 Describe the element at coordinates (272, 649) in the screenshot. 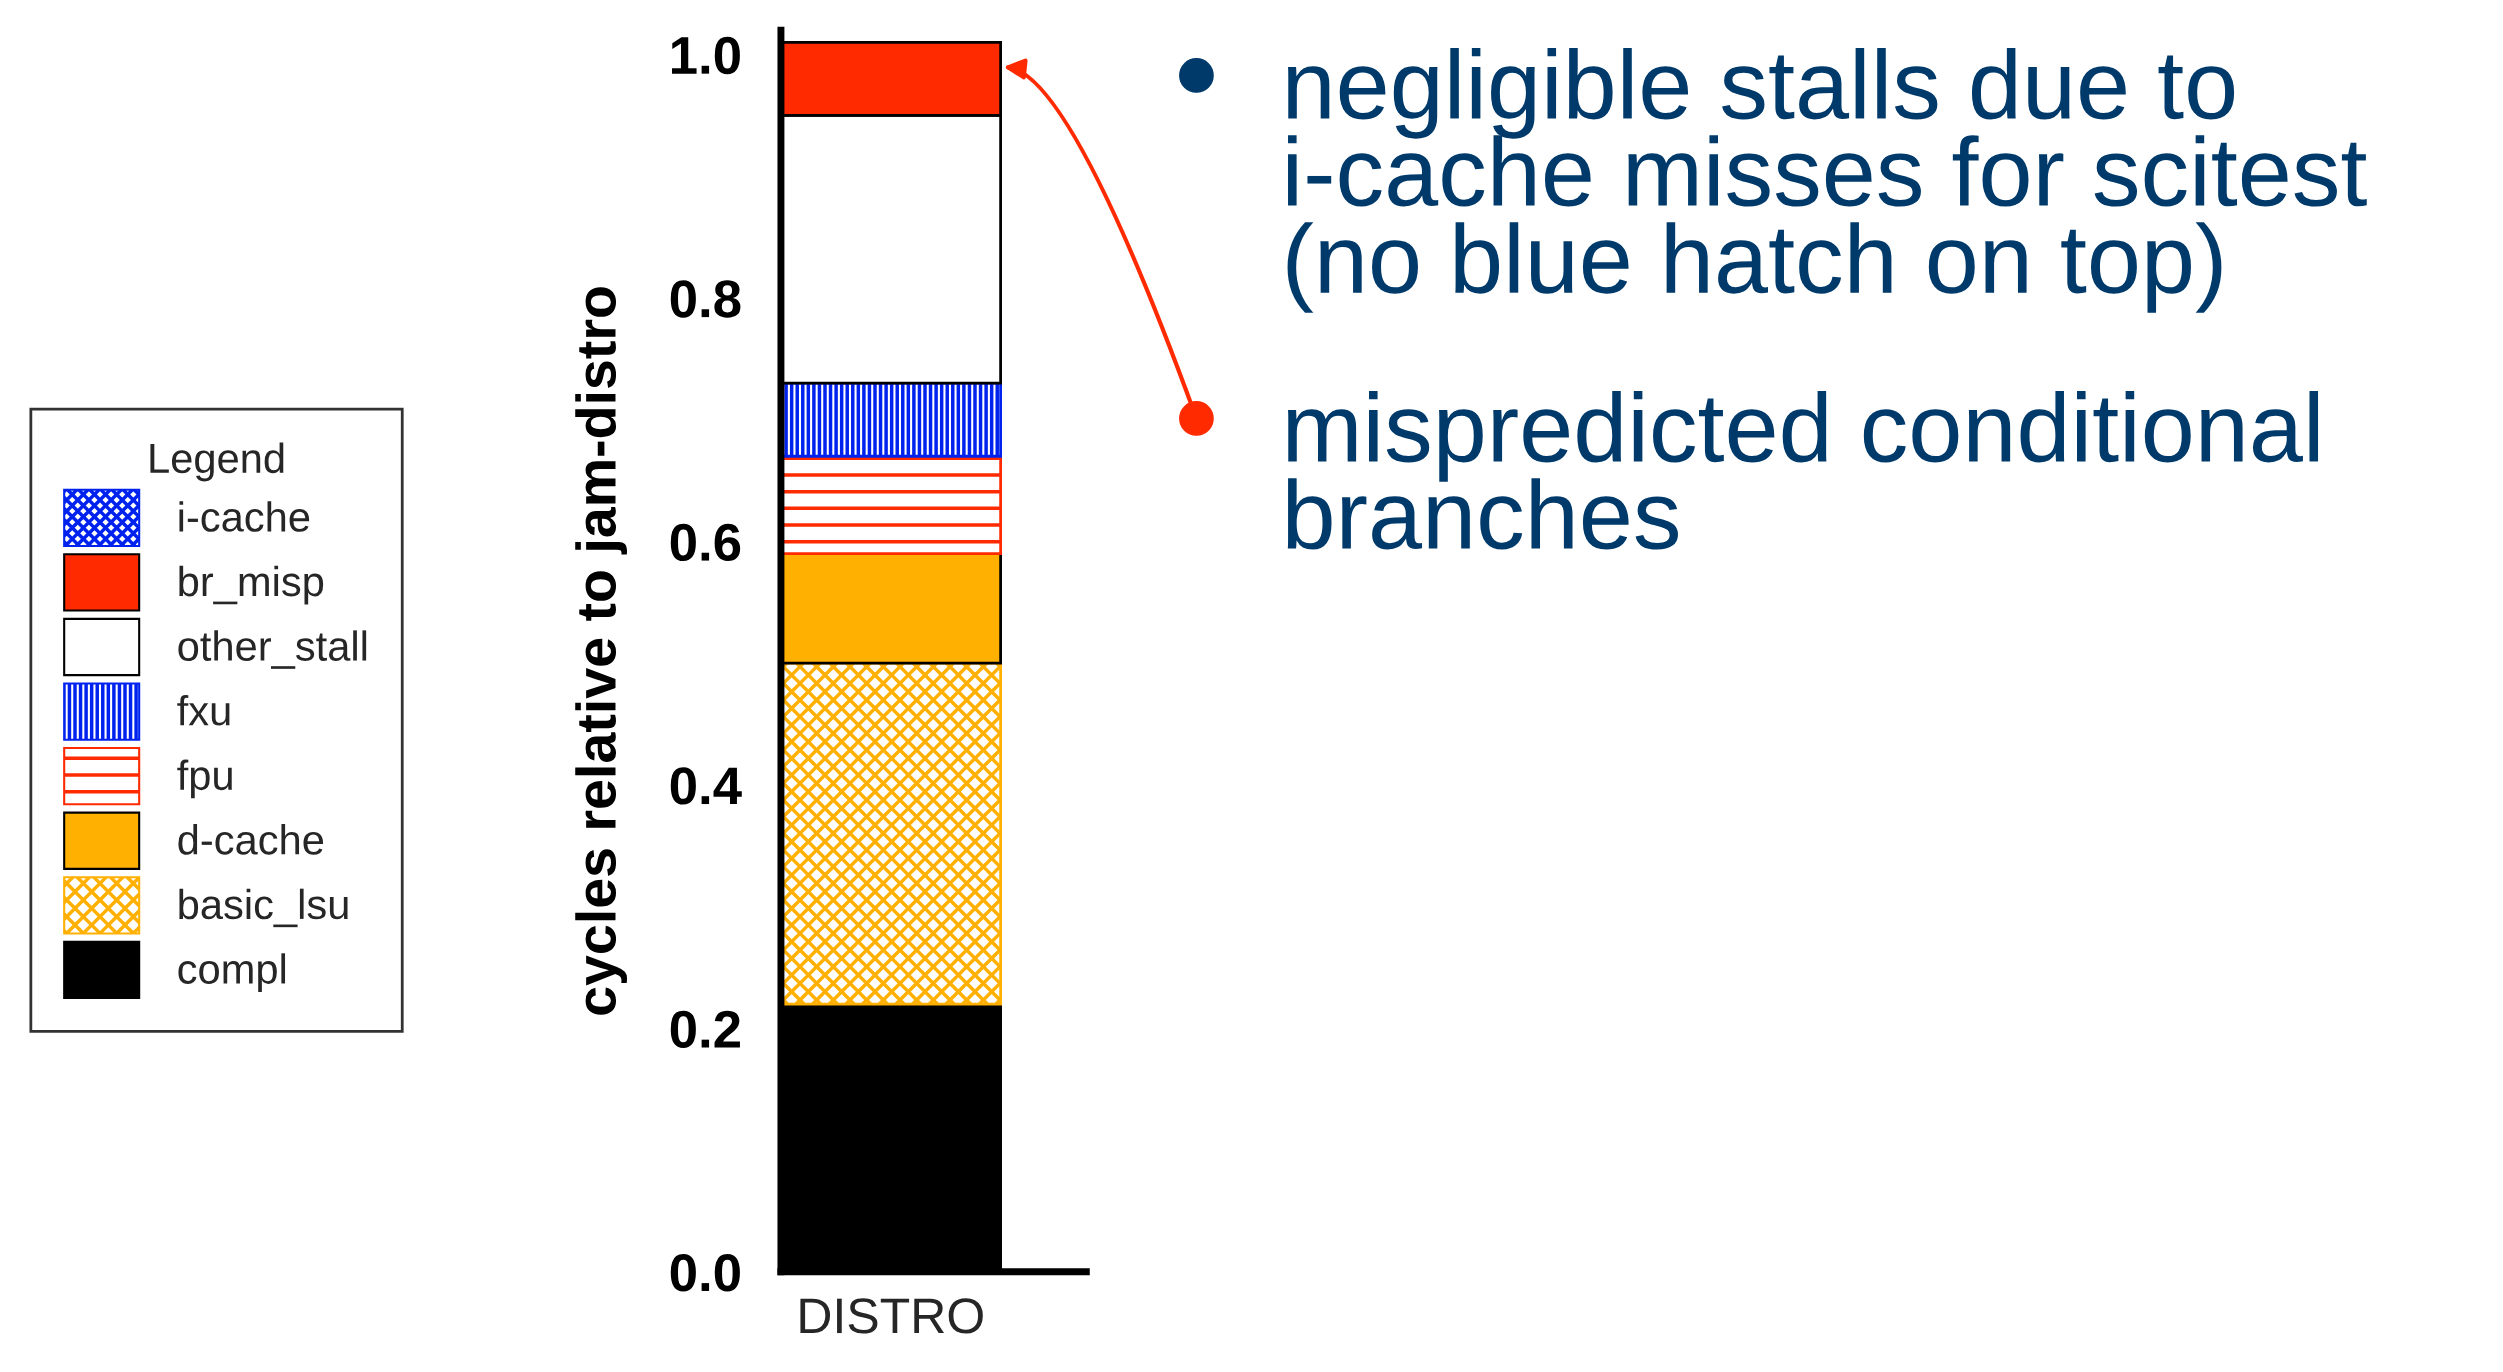

I see `legend-label: other_stall` at that location.